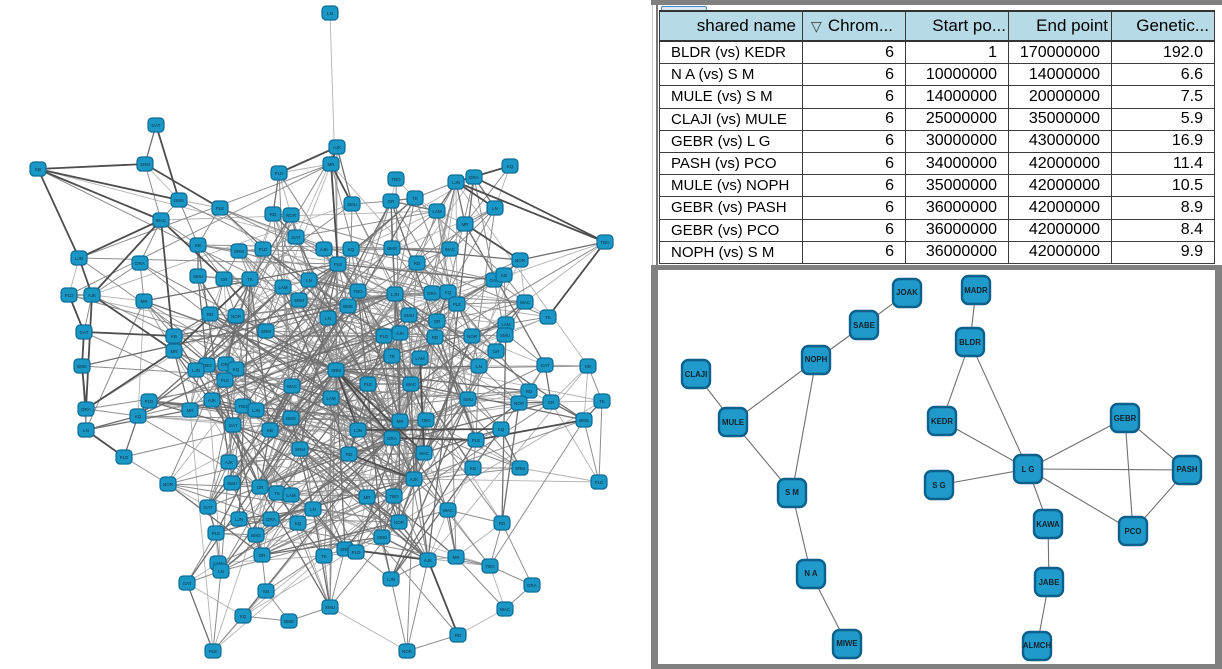 The width and height of the screenshot is (1222, 669). I want to click on svg-text: BLDR, so click(970, 342).